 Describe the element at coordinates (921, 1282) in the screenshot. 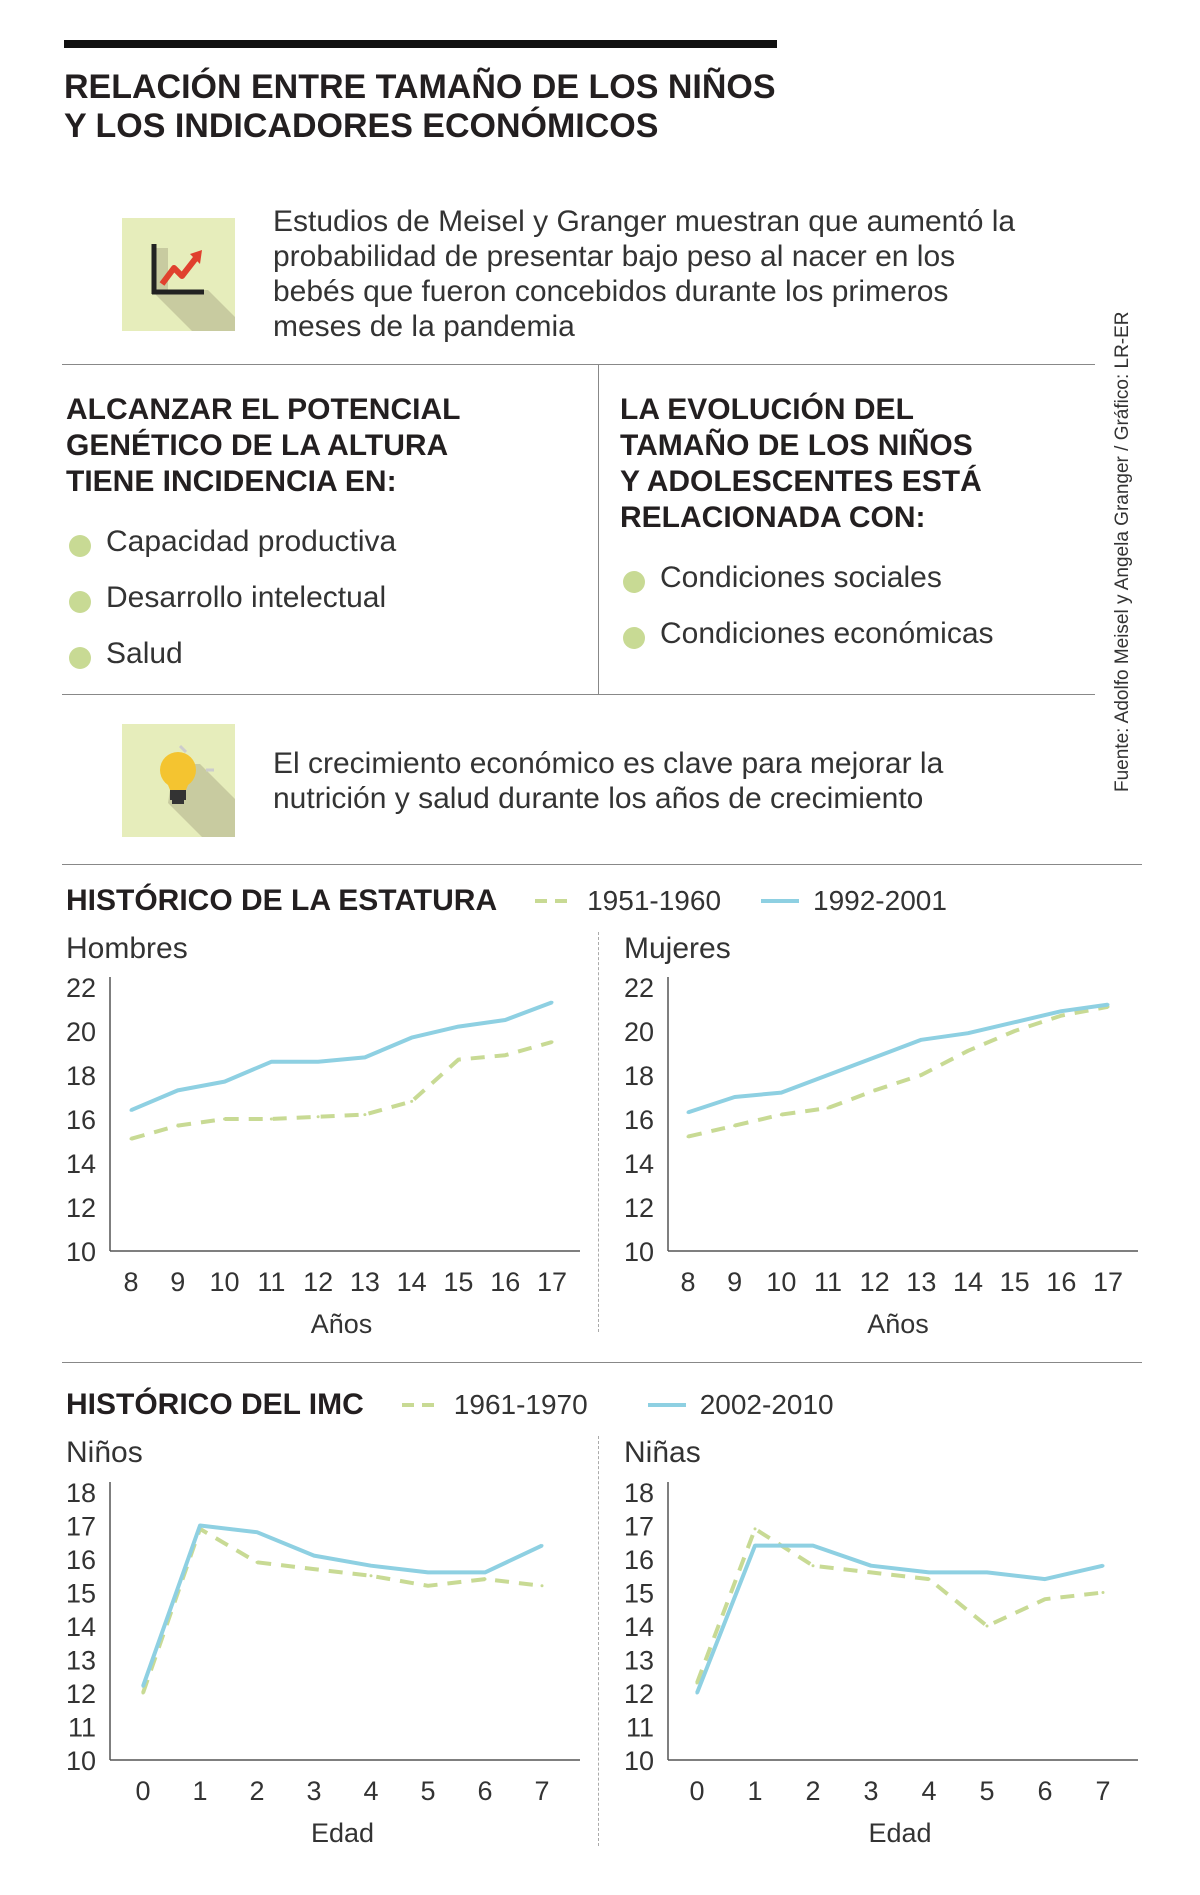

I see `x-tick-label: 13` at that location.